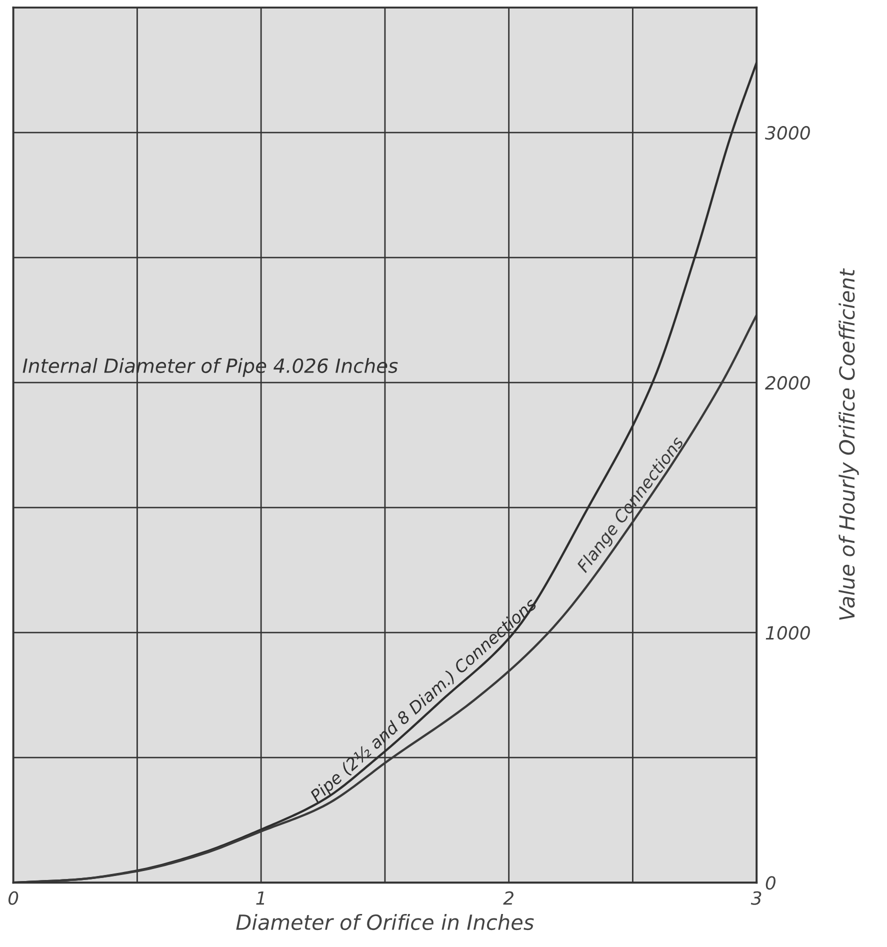  What do you see at coordinates (385, 922) in the screenshot?
I see `x-axis-title: Diameter of Orifice in Inches` at bounding box center [385, 922].